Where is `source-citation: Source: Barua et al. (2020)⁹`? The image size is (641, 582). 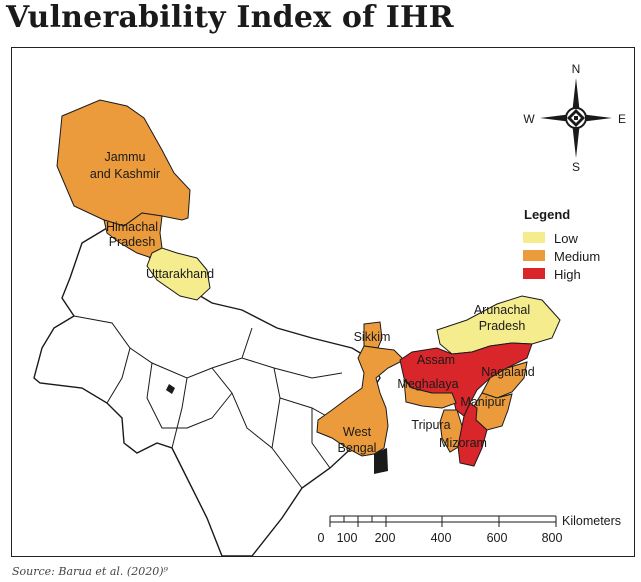 source-citation: Source: Barua et al. (2020)⁹ is located at coordinates (90, 571).